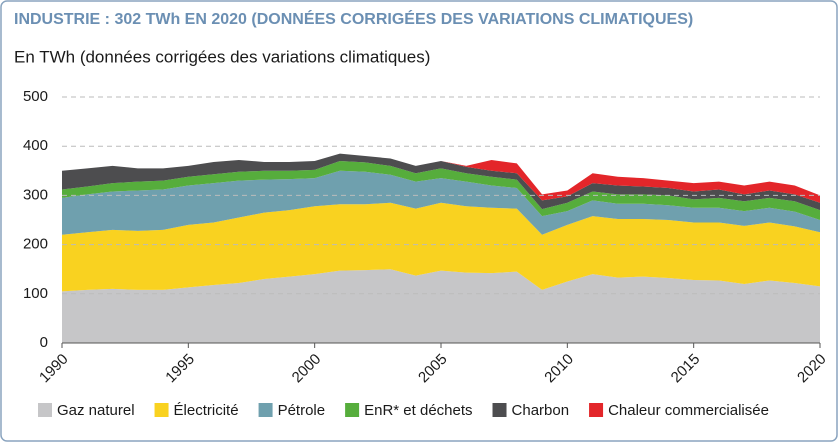  I want to click on y-tick-label: 100, so click(35, 293).